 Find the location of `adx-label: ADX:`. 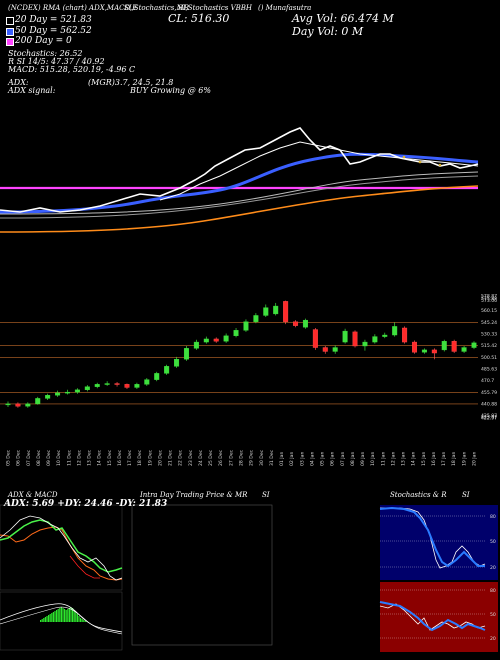

adx-label: ADX: is located at coordinates (18, 82).